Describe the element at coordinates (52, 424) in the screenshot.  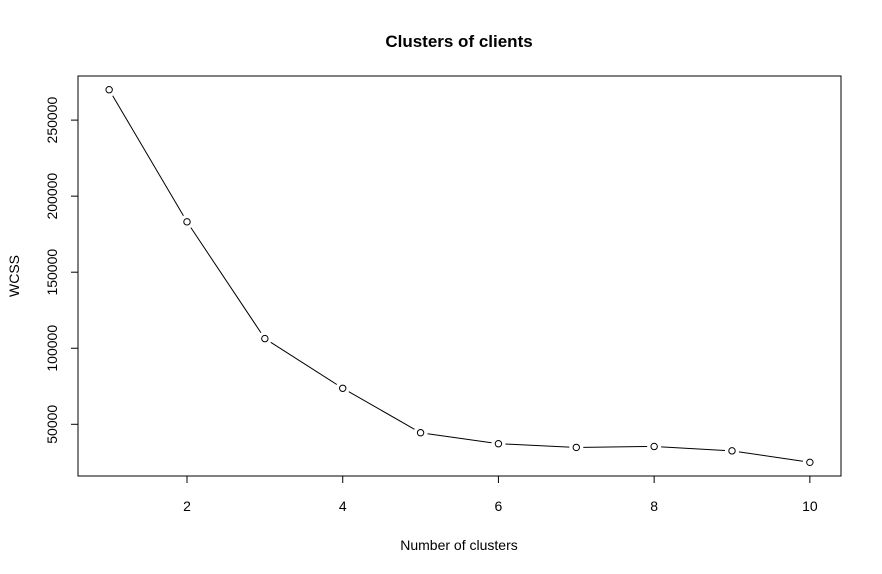
I see `y-tick-label-50000: 50000` at that location.